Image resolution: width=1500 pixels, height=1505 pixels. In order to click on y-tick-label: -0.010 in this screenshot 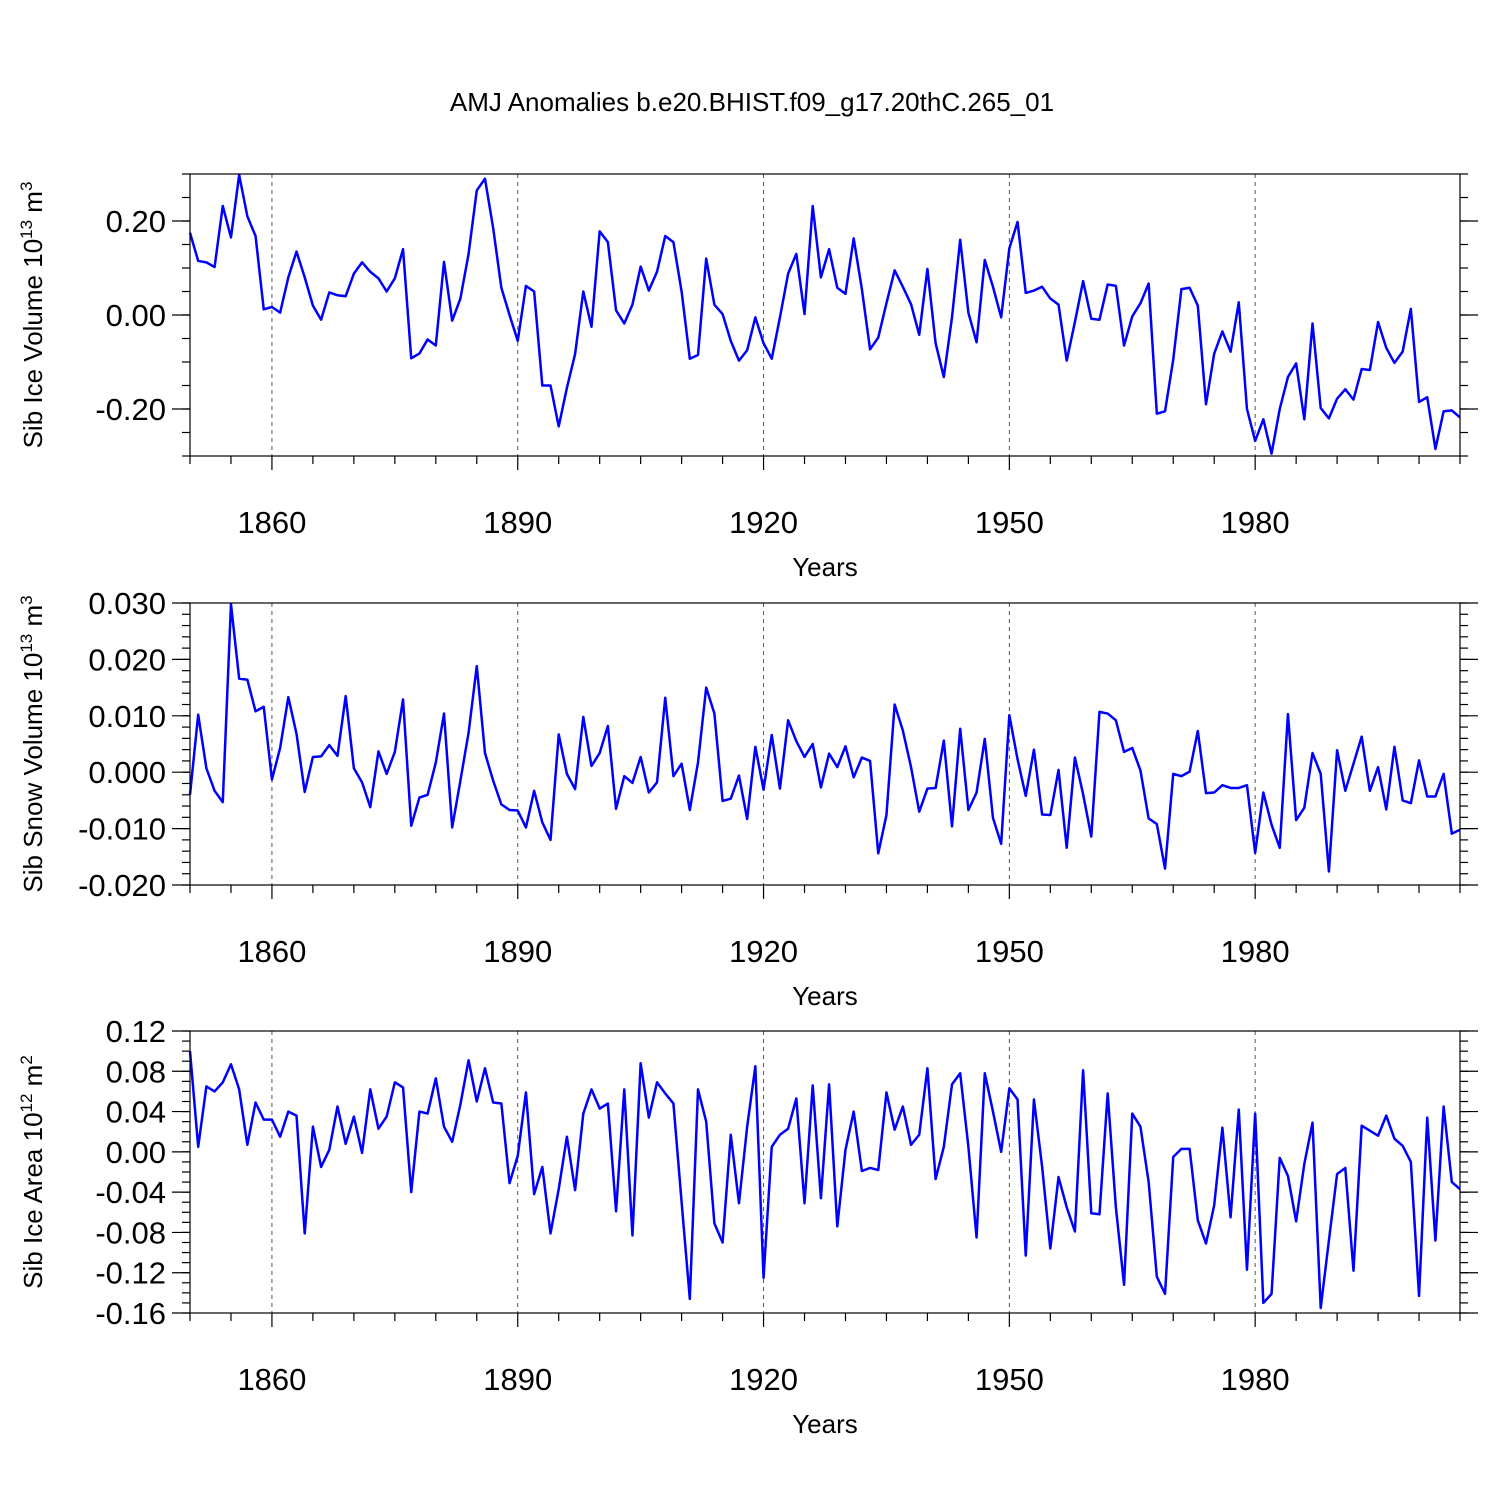, I will do `click(122, 829)`.